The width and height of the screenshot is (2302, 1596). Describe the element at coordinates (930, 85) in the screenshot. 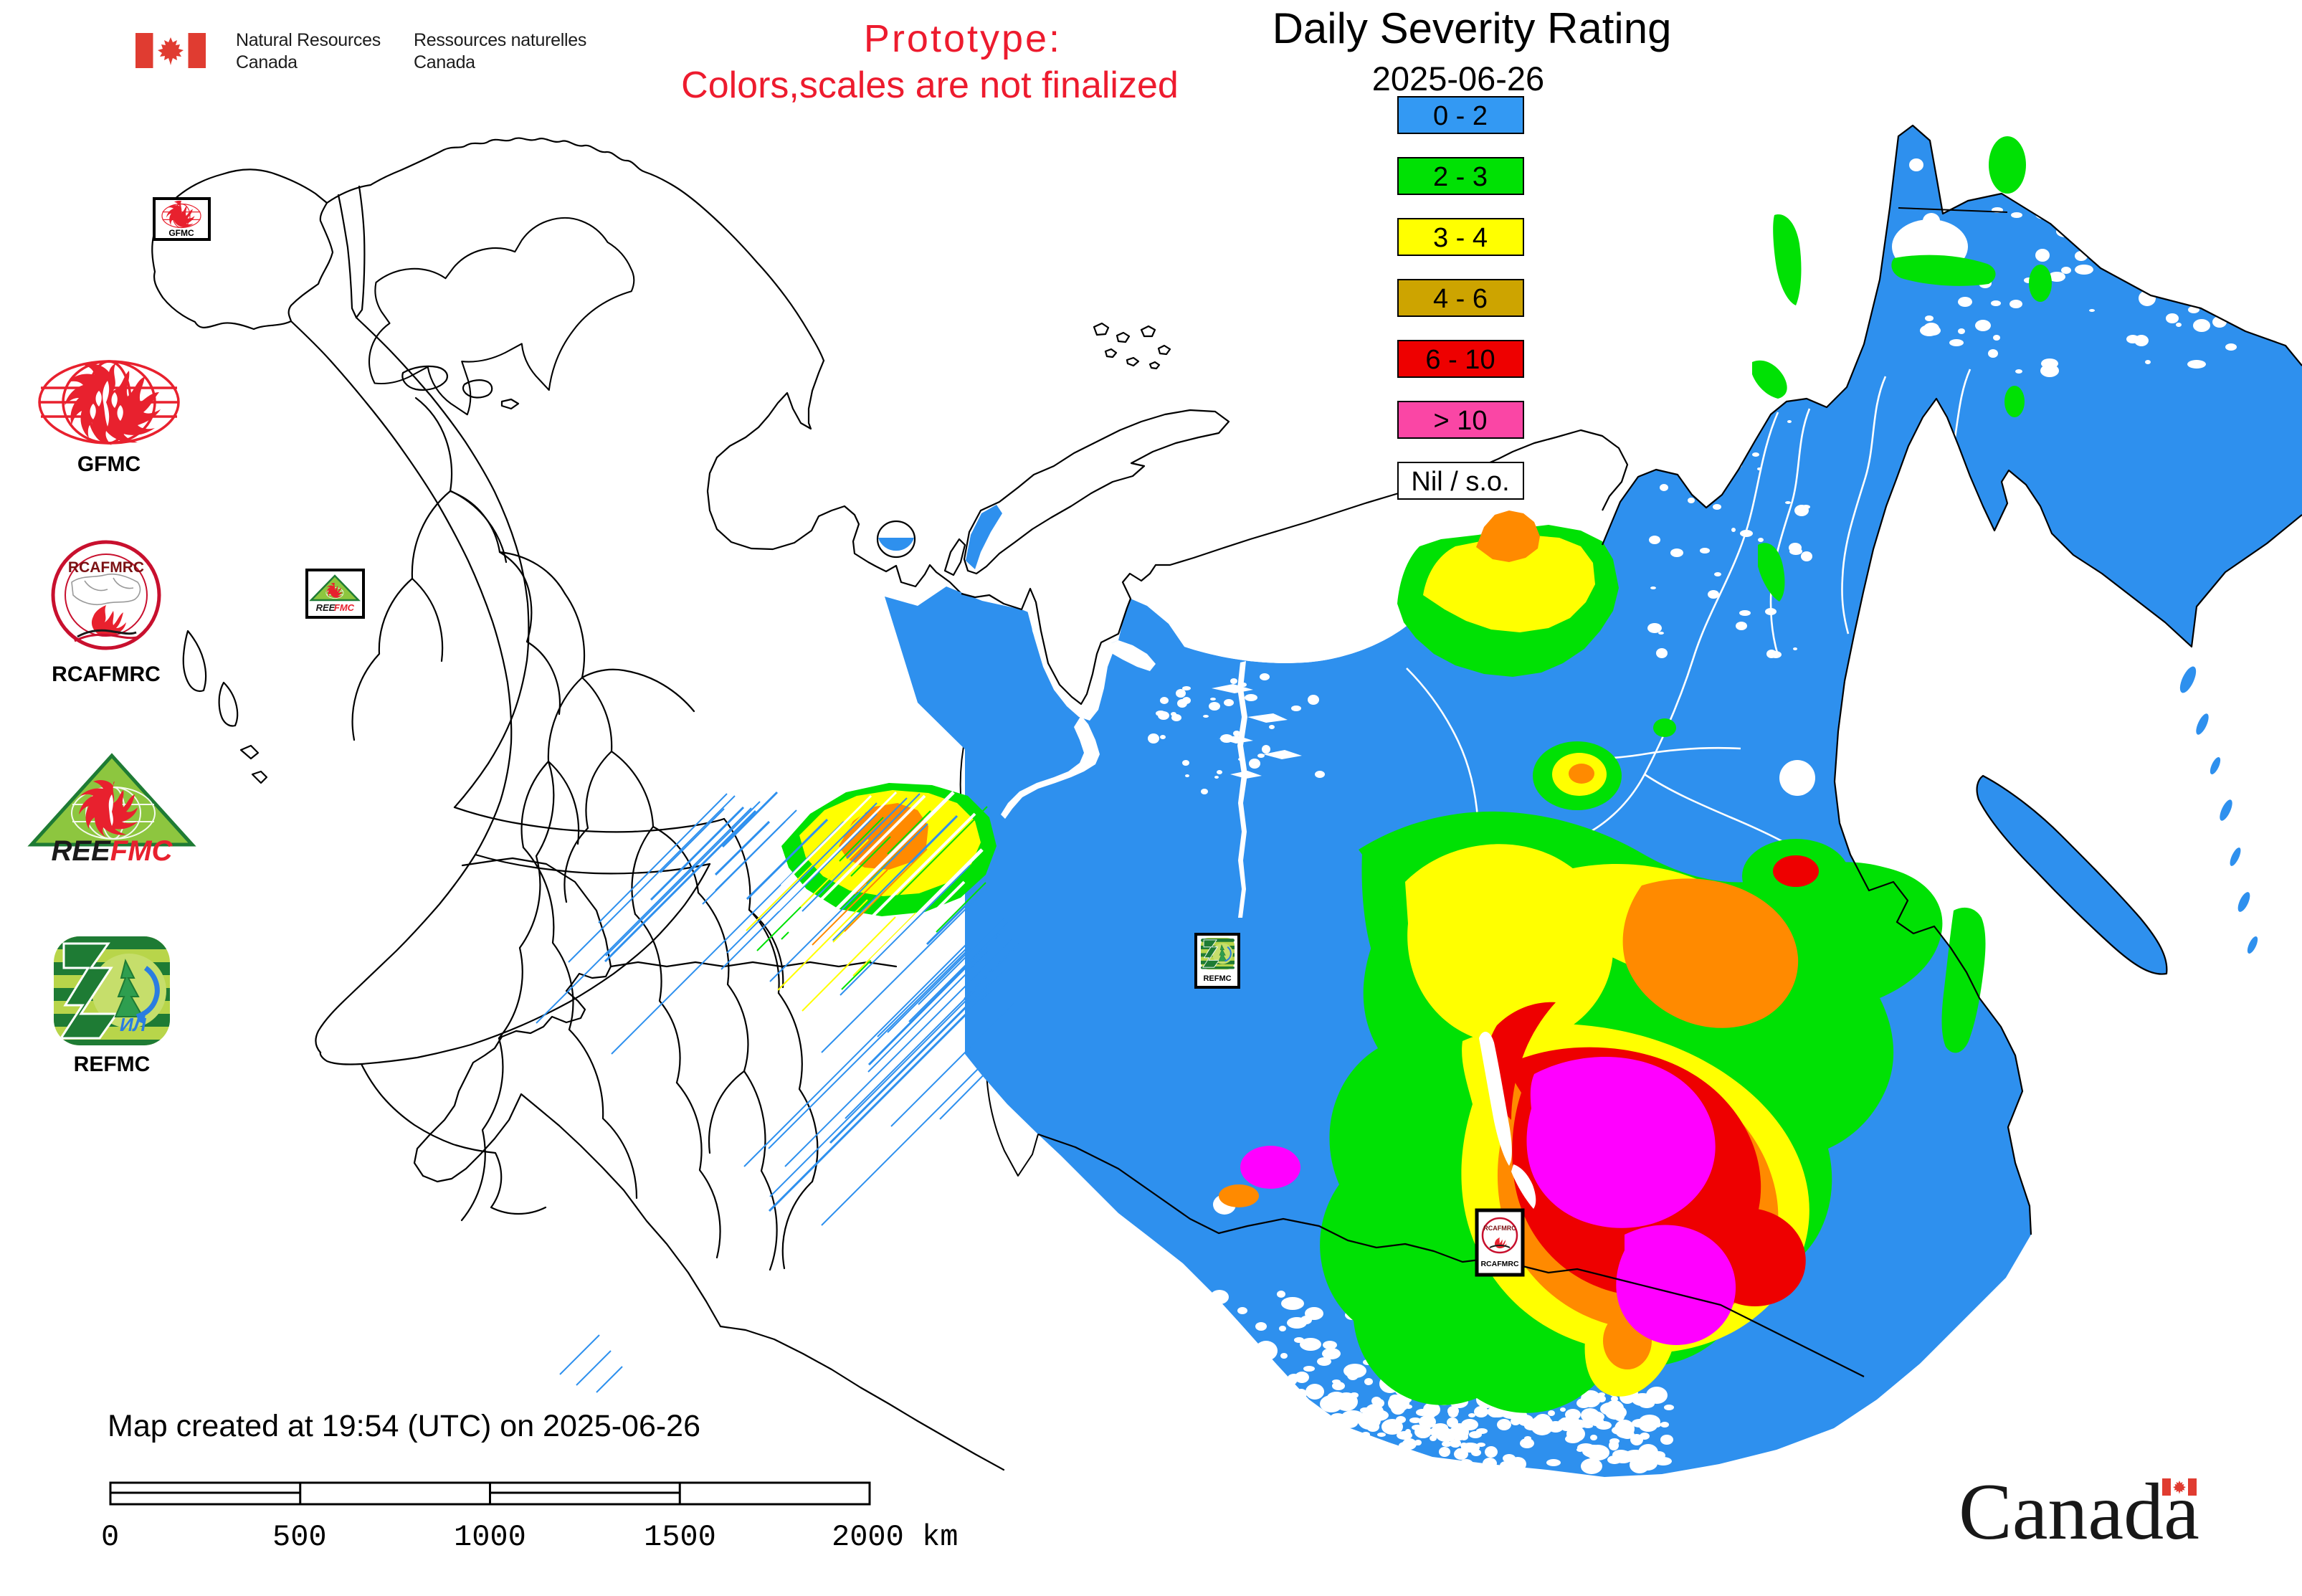

I see `svg-text:Colors,scales are not finalize: Colors,scales are not finalized` at that location.